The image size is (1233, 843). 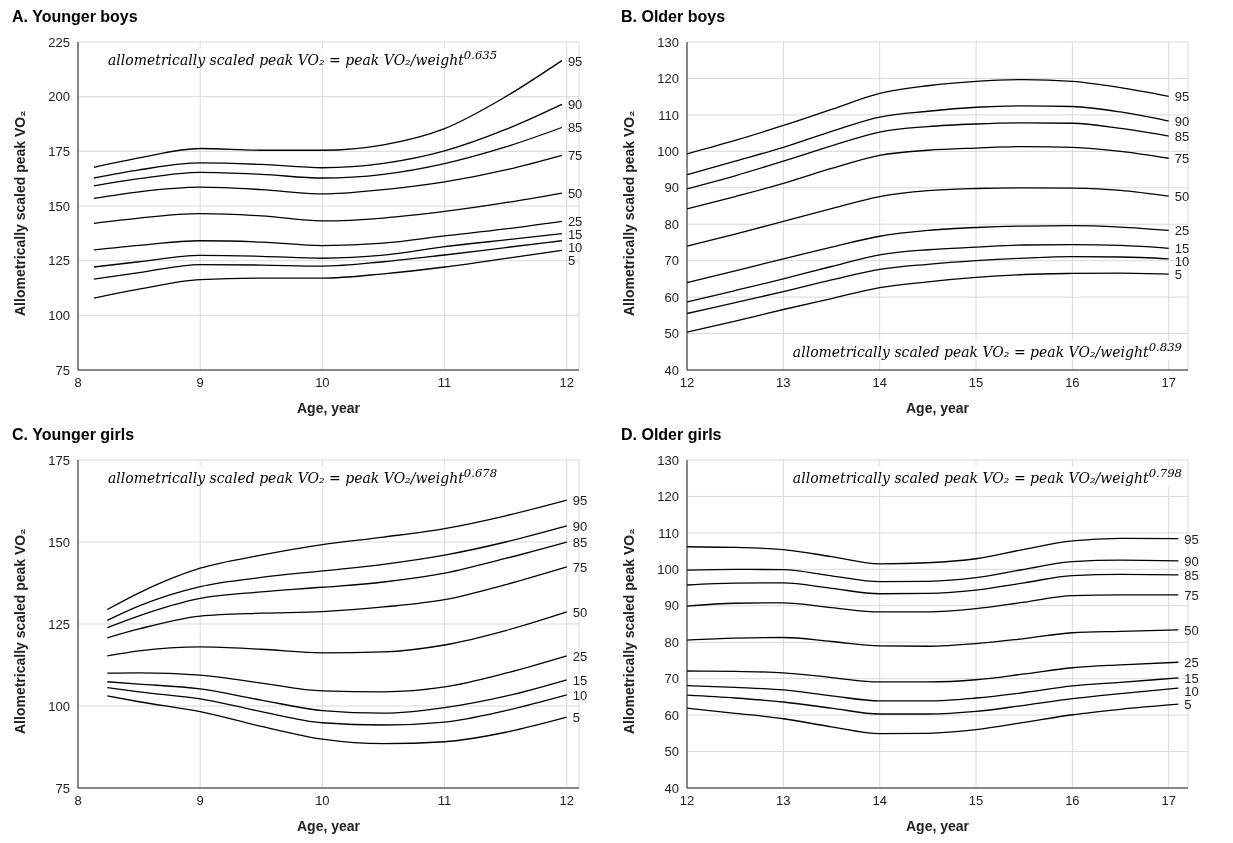 I want to click on x-tick-label: 14, so click(x=879, y=383).